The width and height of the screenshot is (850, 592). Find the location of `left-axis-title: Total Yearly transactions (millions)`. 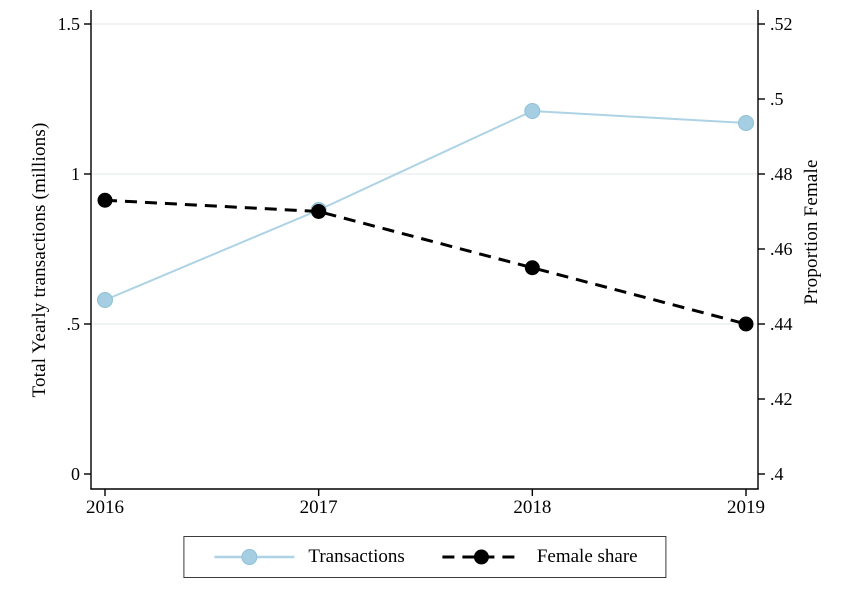

left-axis-title: Total Yearly transactions (millions) is located at coordinates (39, 260).